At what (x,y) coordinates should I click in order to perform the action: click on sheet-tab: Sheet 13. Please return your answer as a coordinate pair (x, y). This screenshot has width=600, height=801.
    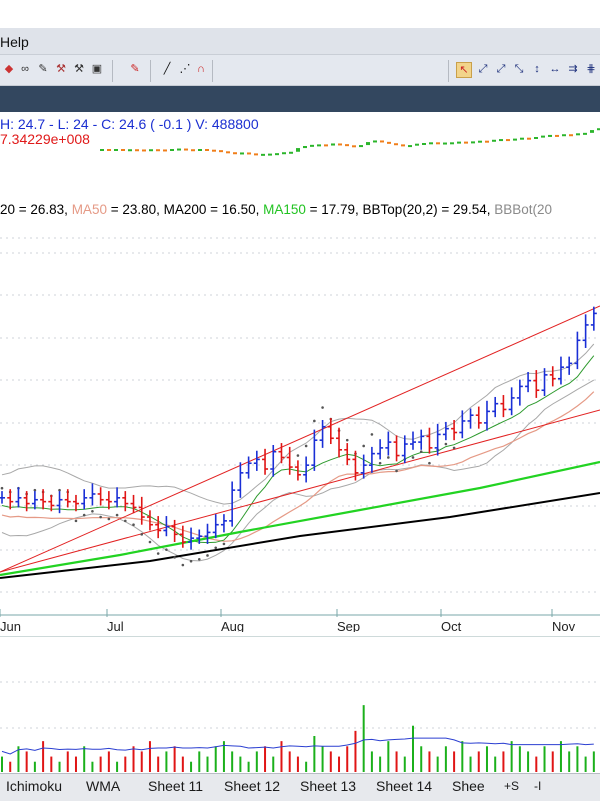
    Looking at the image, I should click on (328, 786).